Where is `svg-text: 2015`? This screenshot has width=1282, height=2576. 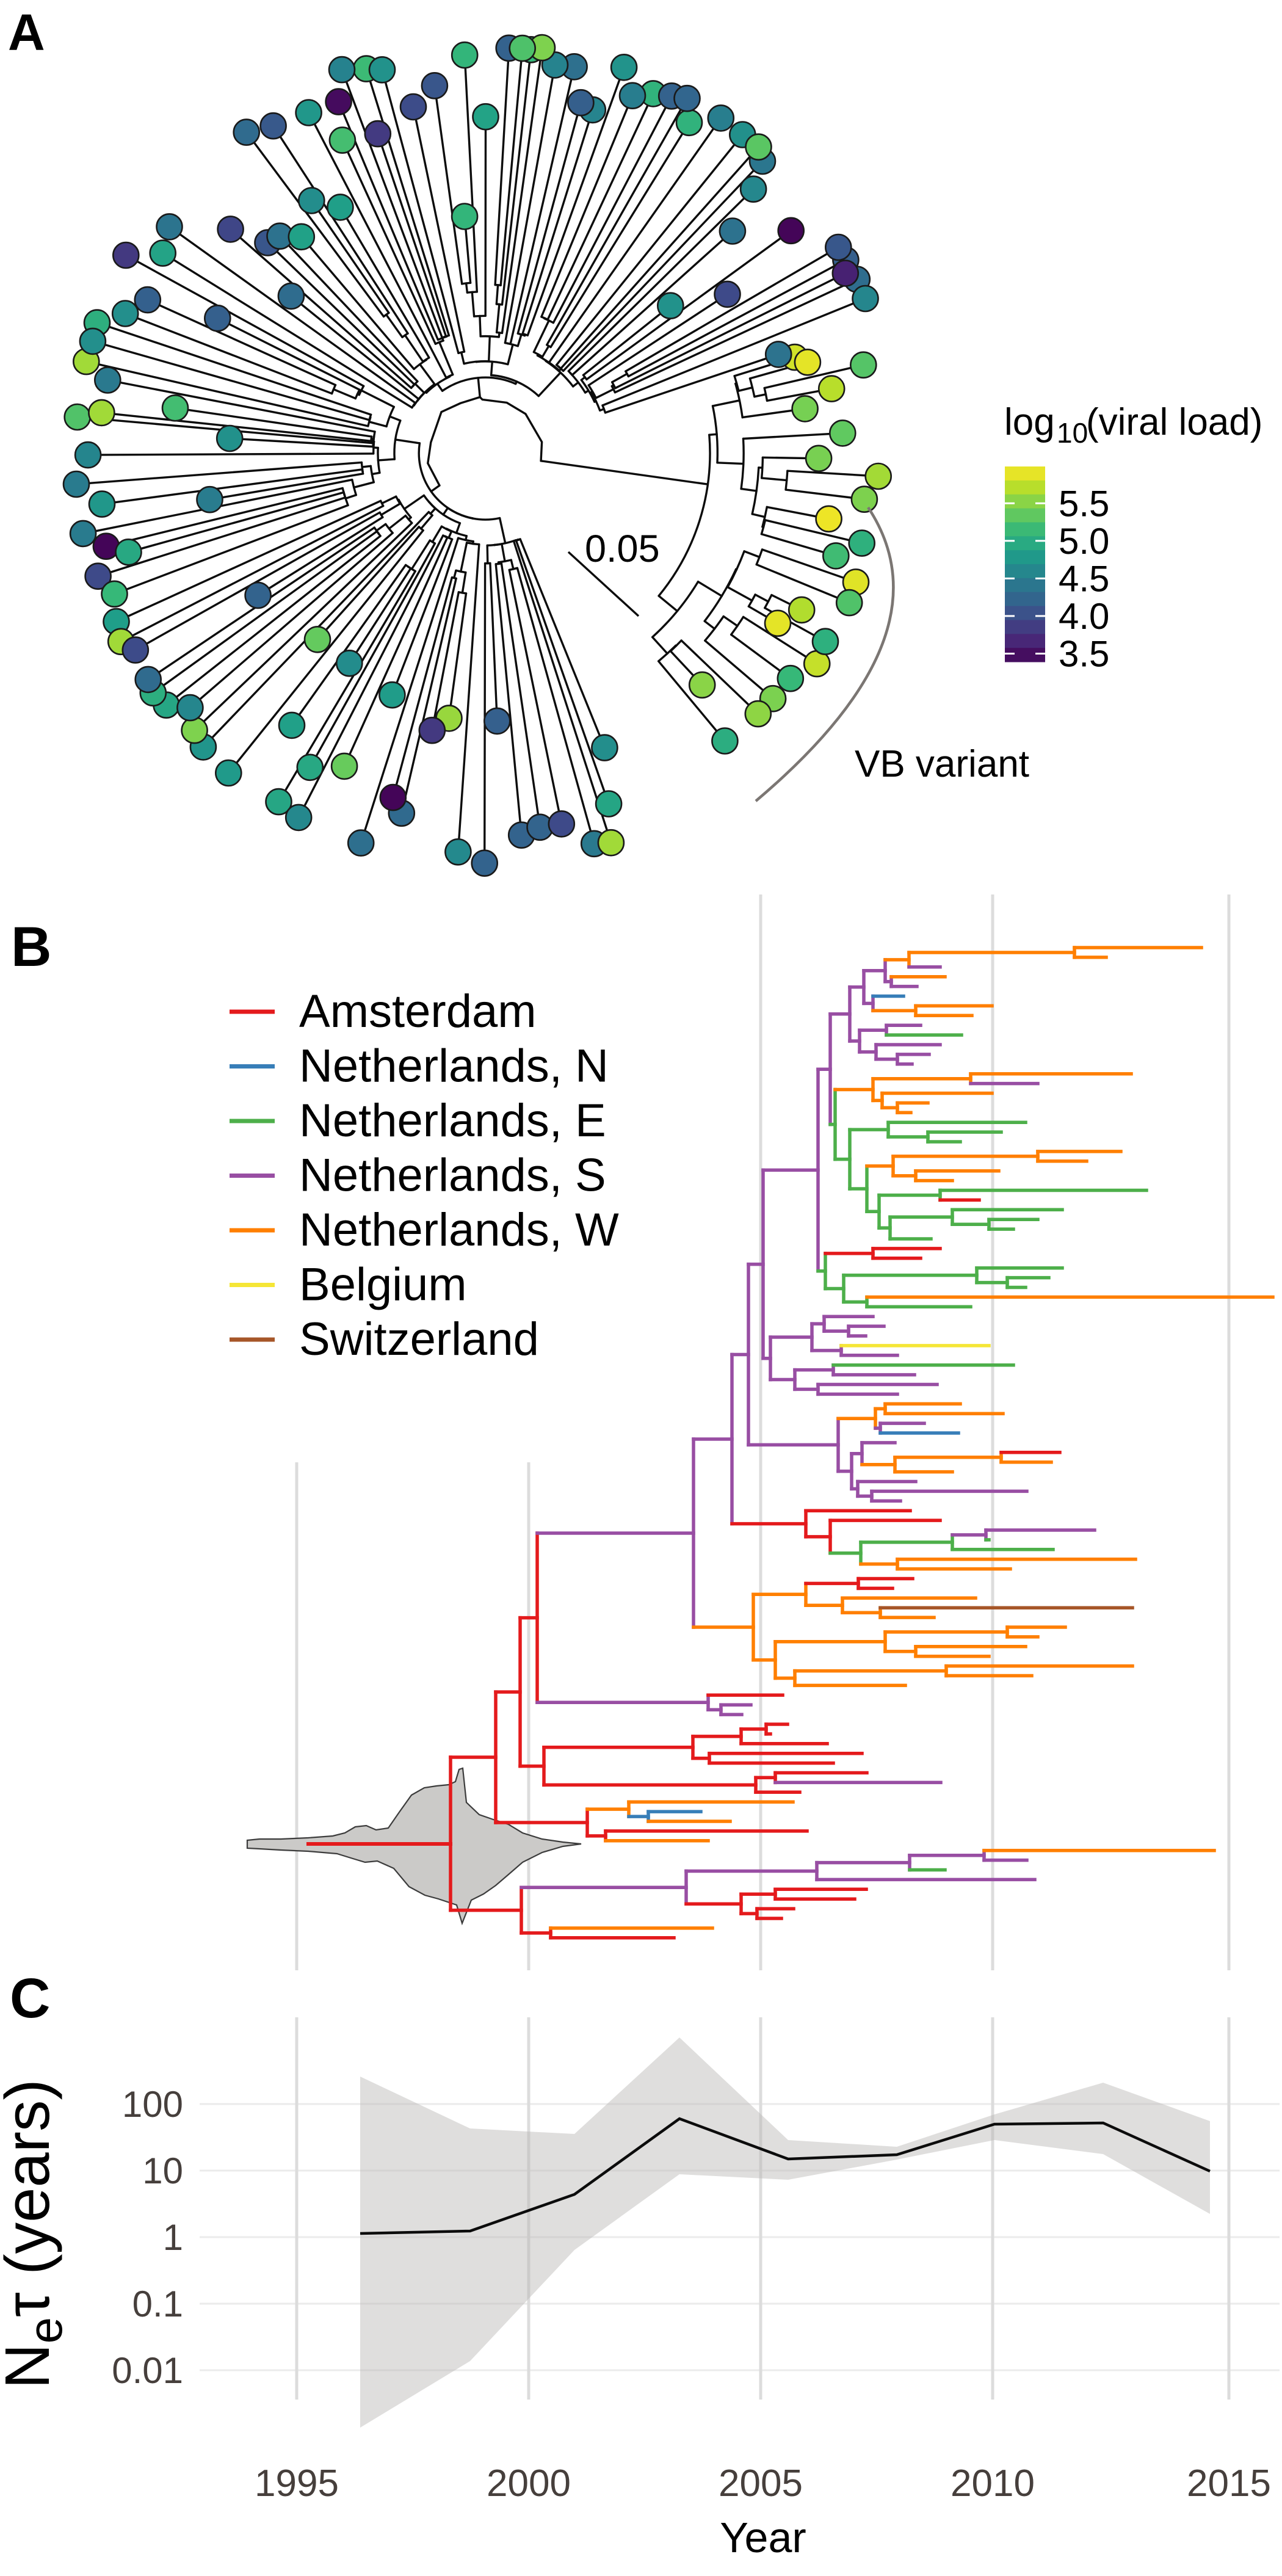
svg-text: 2015 is located at coordinates (1229, 2483).